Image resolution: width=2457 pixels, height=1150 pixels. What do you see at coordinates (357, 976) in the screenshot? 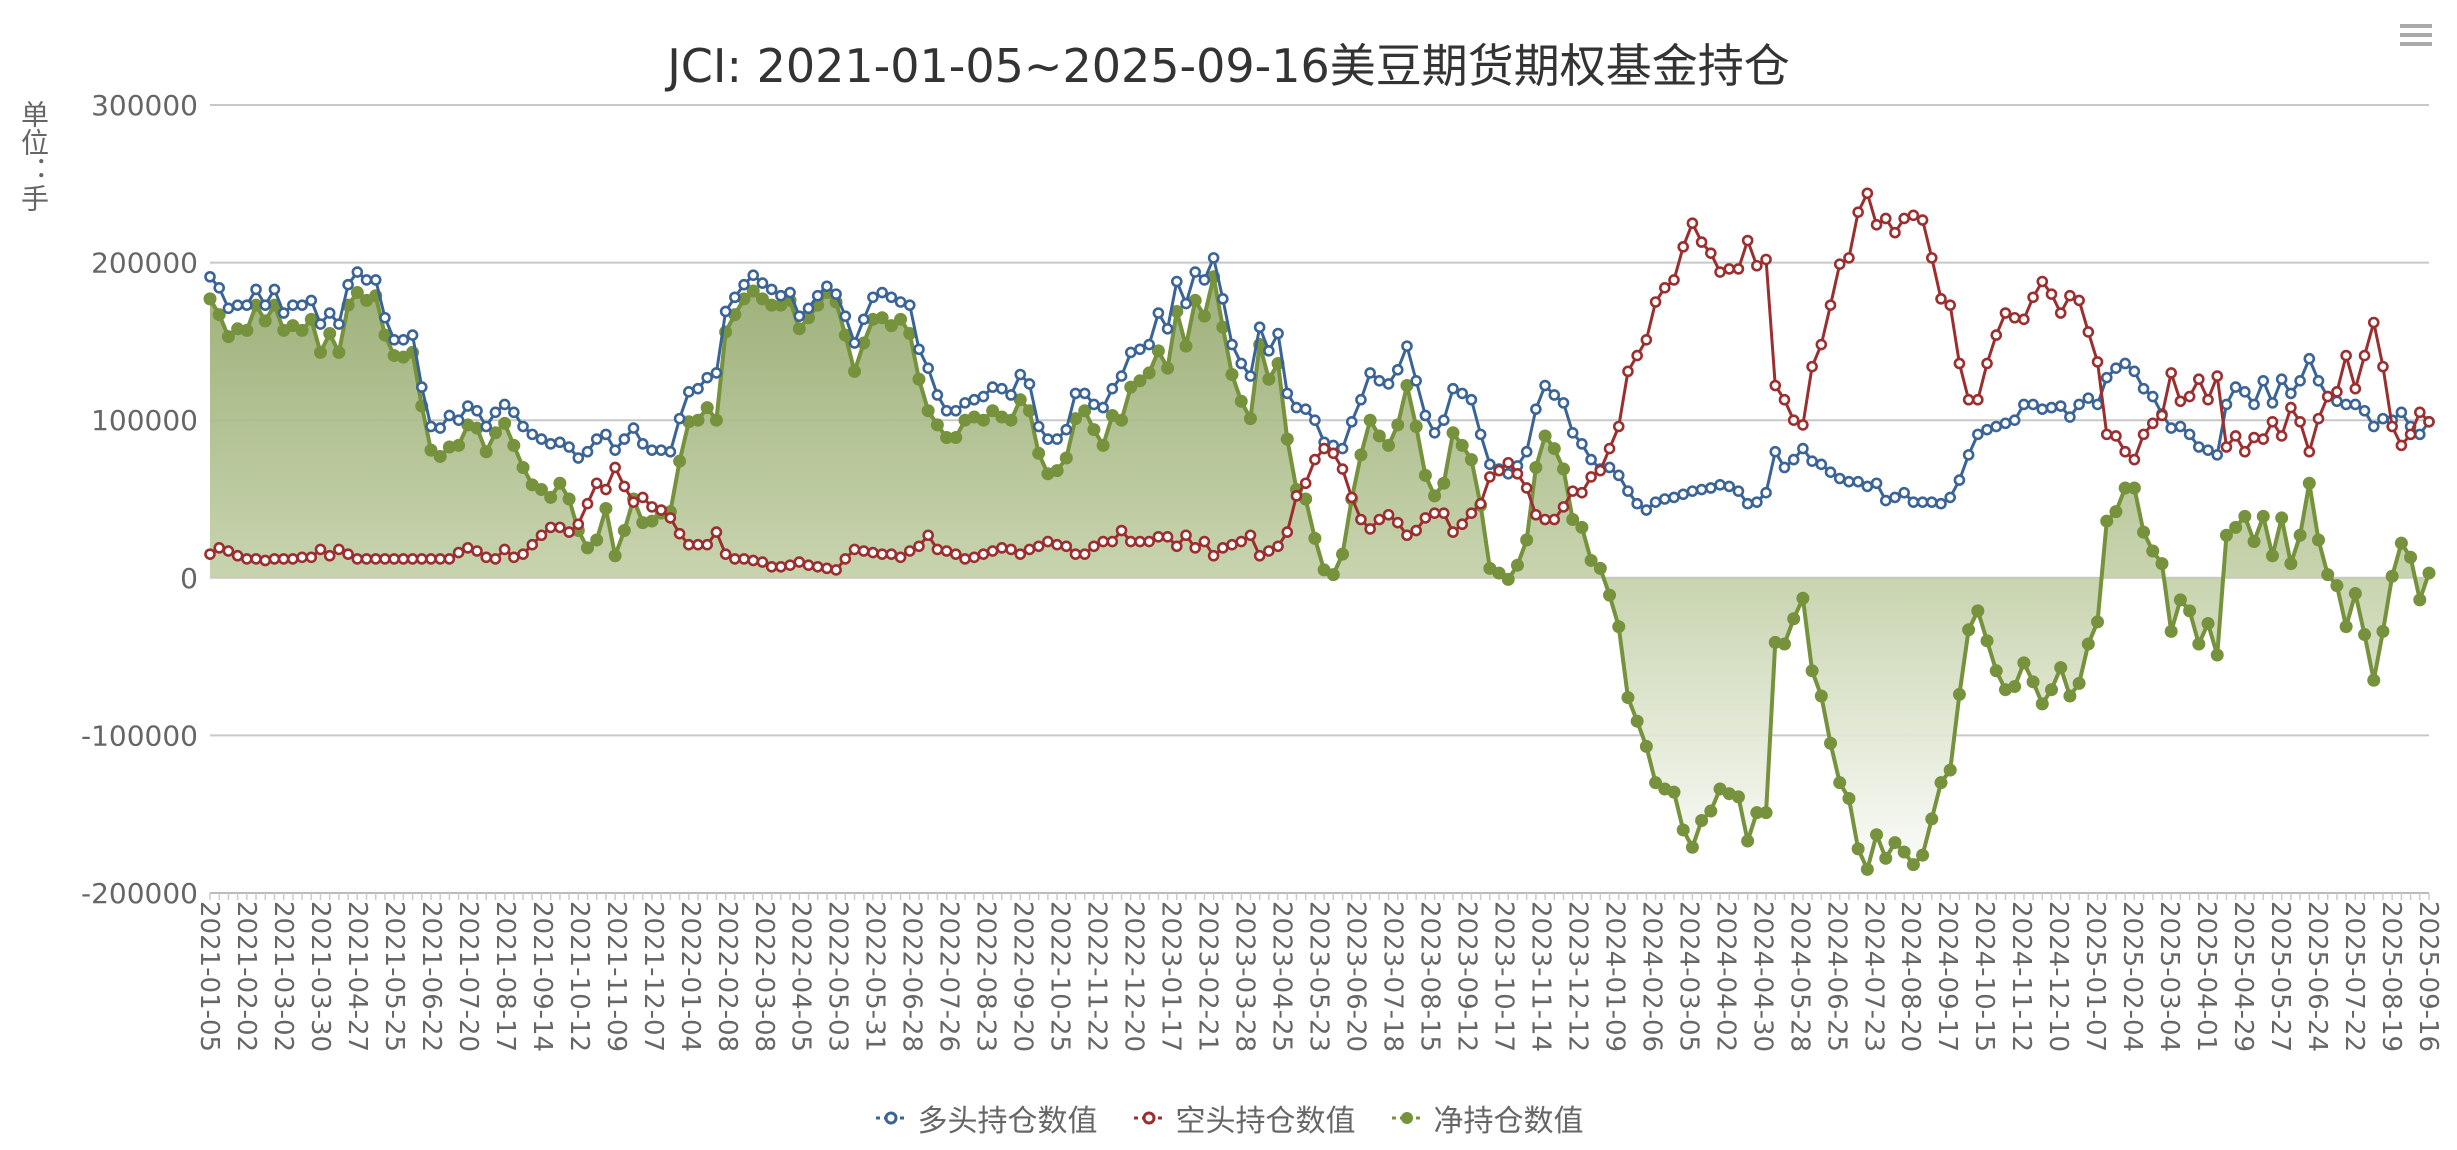
I see `x-tick-label: 2021-04-27` at bounding box center [357, 976].